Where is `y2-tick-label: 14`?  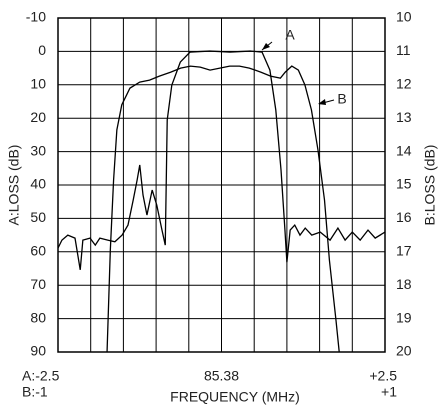
y2-tick-label: 14 is located at coordinates (404, 150).